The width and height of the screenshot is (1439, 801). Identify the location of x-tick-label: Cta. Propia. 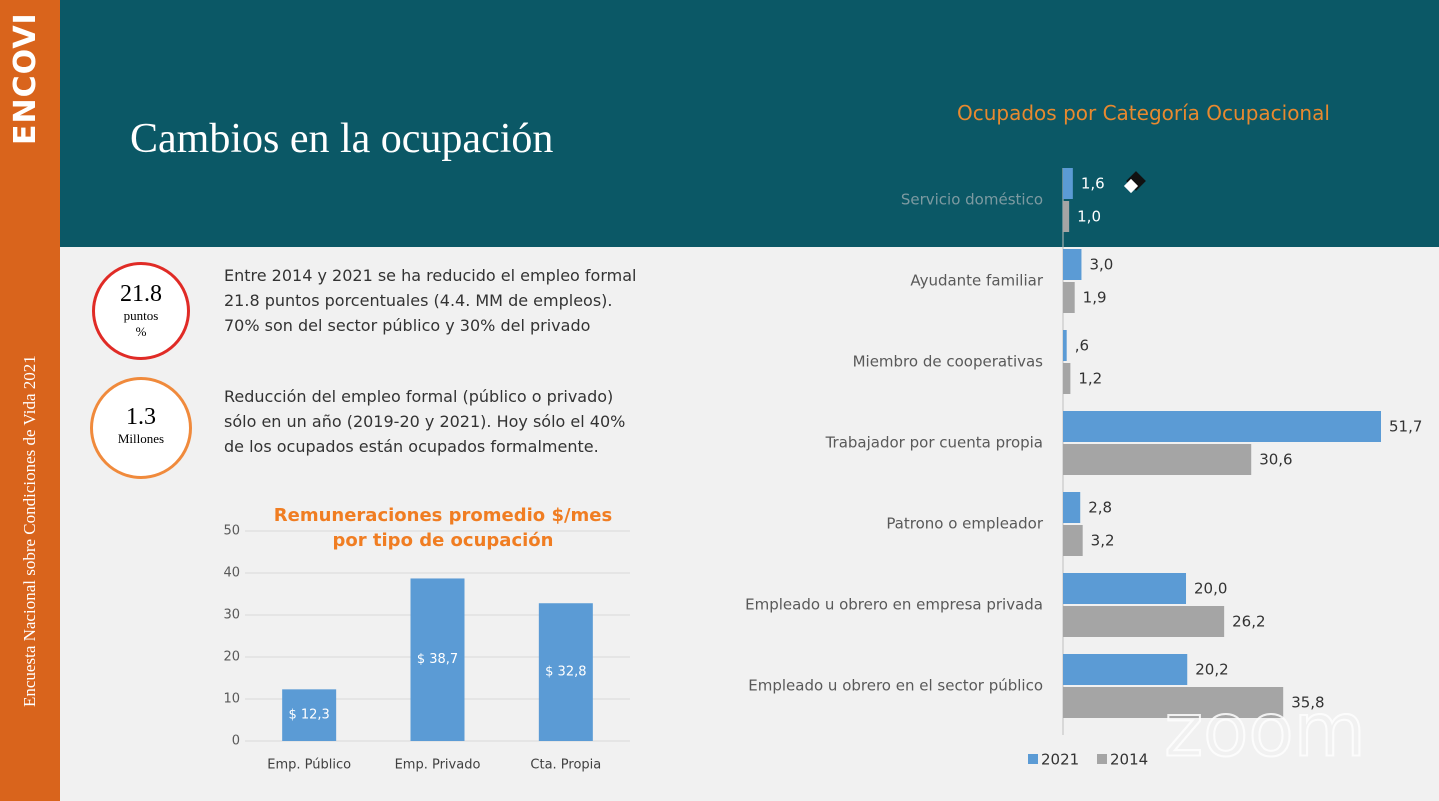
(565, 765).